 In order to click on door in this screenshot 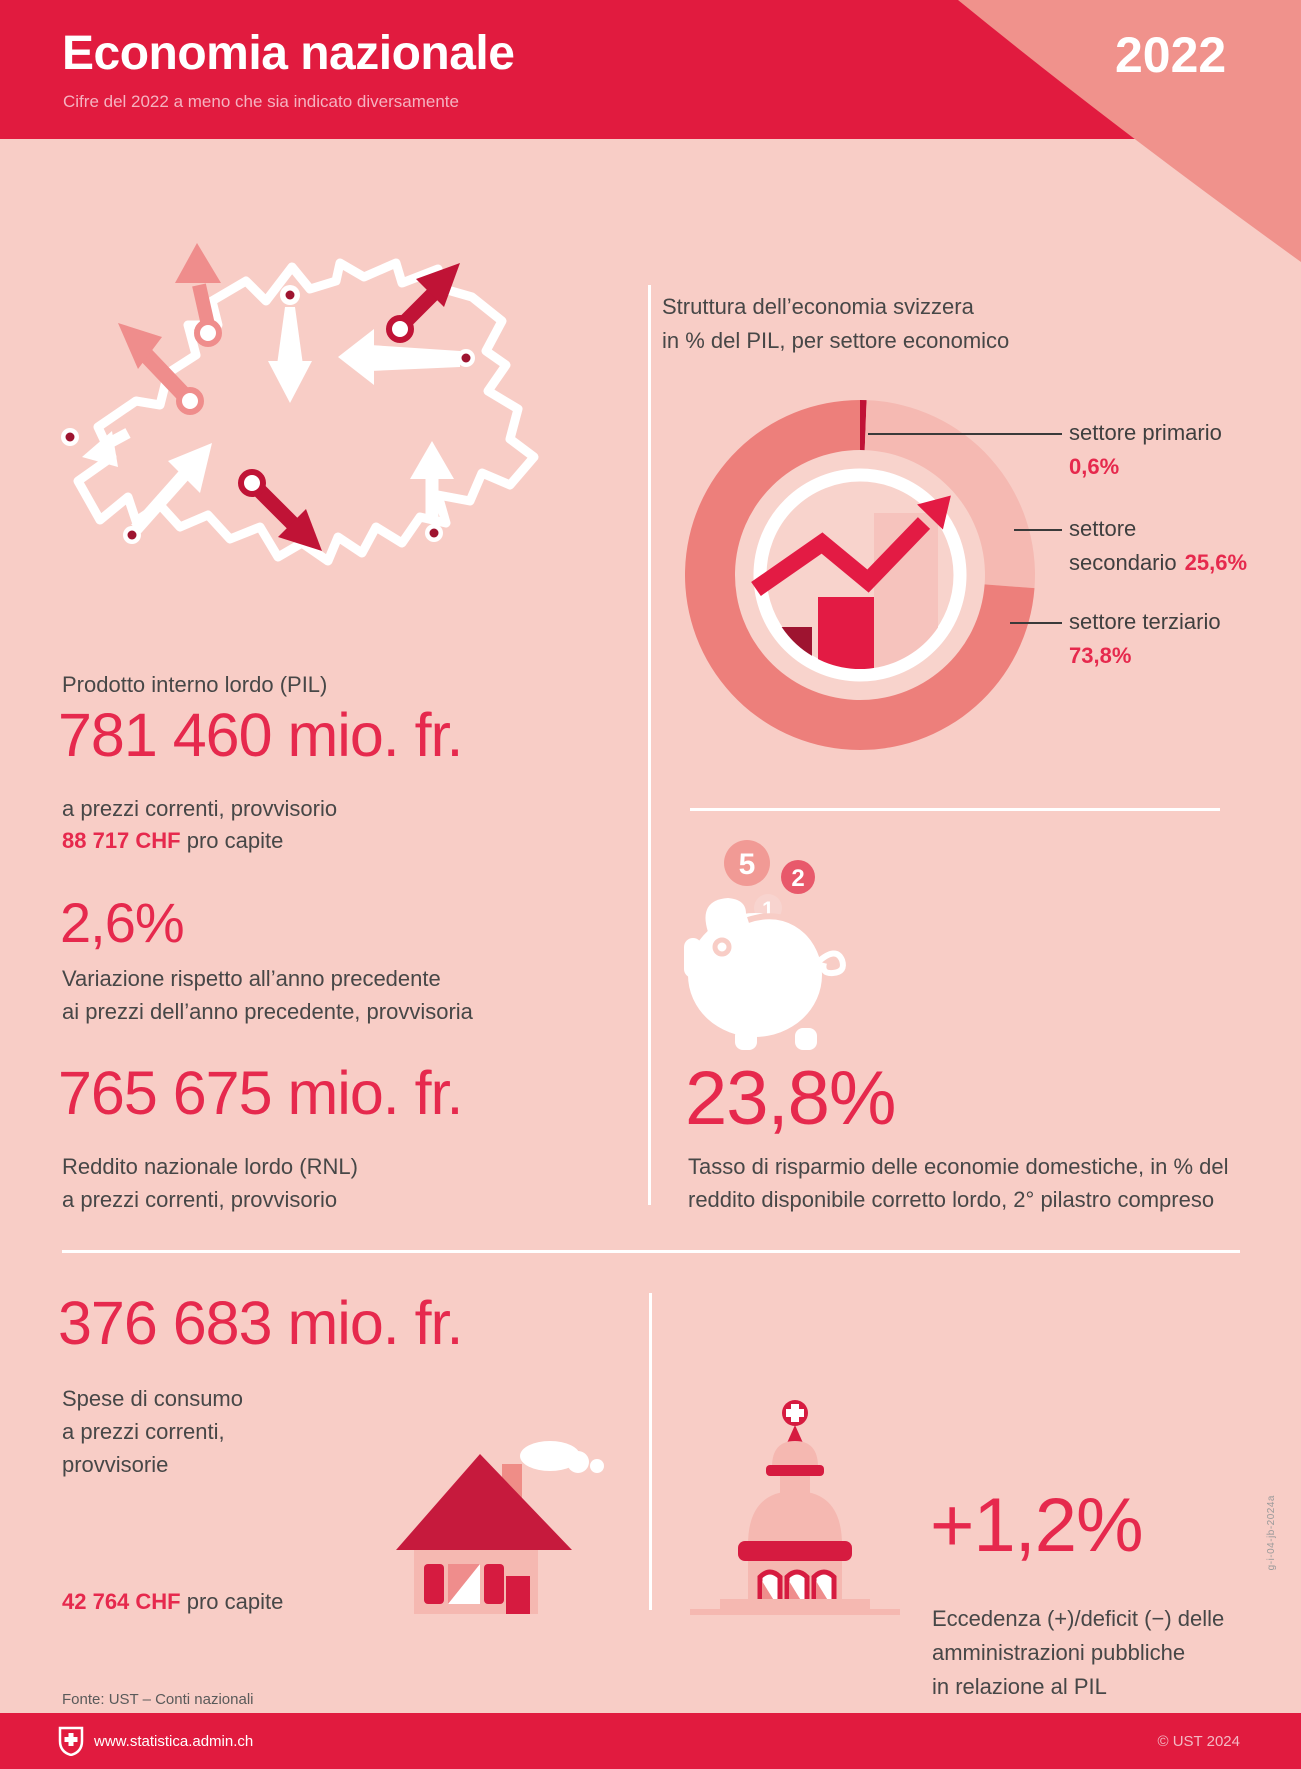, I will do `click(518, 1595)`.